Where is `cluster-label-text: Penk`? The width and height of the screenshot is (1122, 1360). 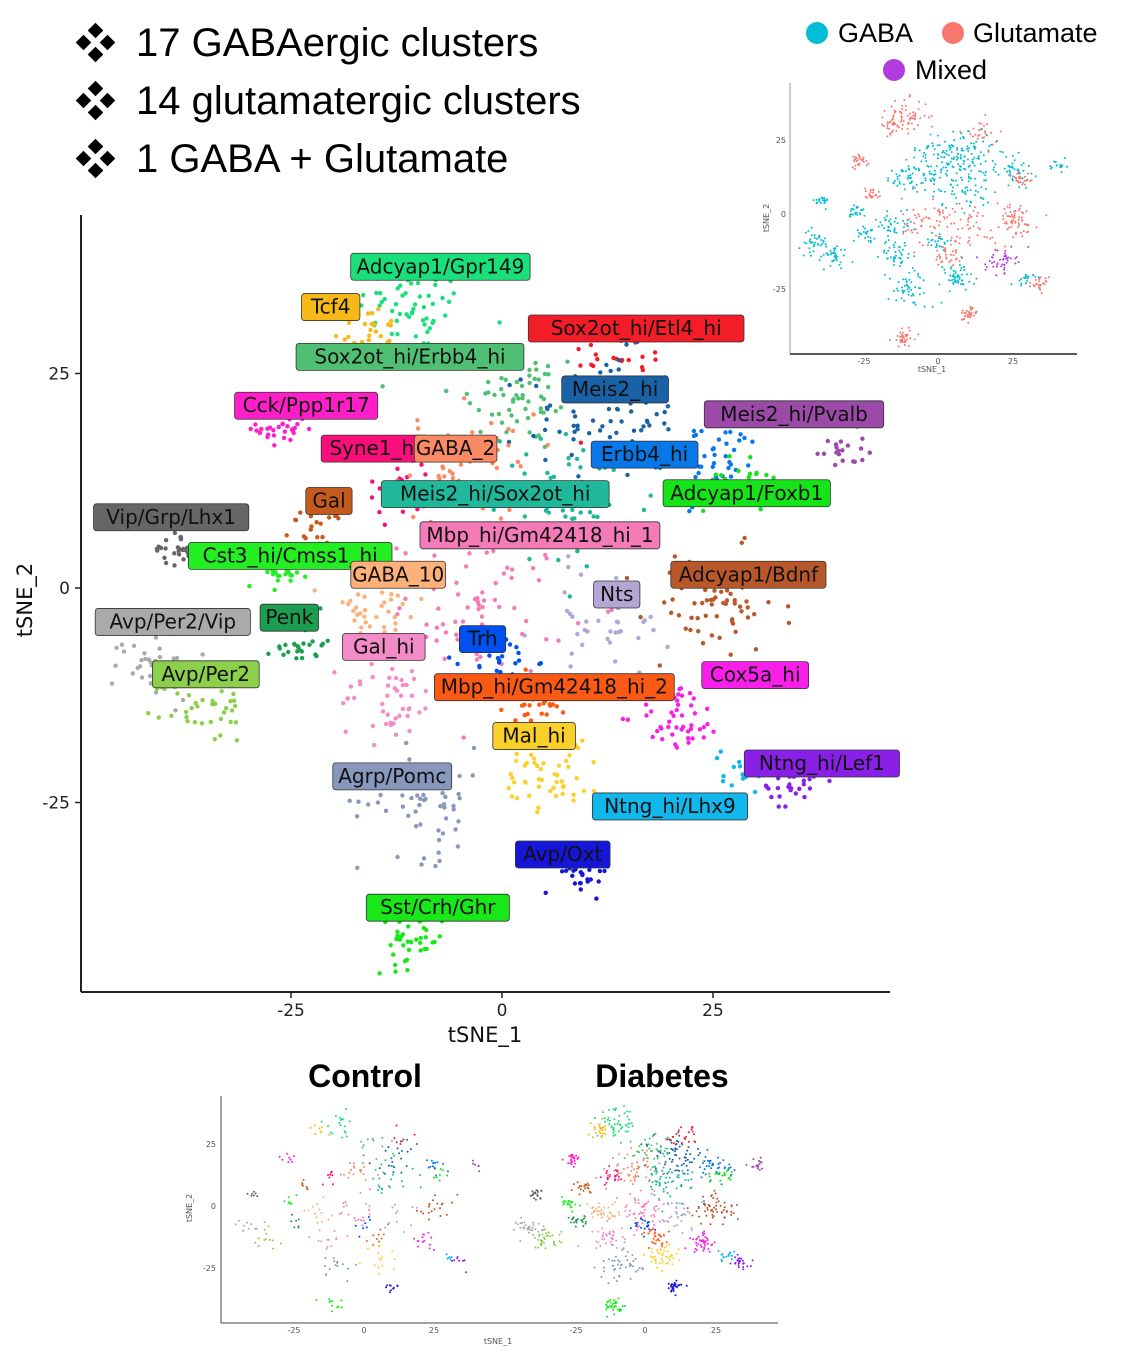
cluster-label-text: Penk is located at coordinates (289, 617).